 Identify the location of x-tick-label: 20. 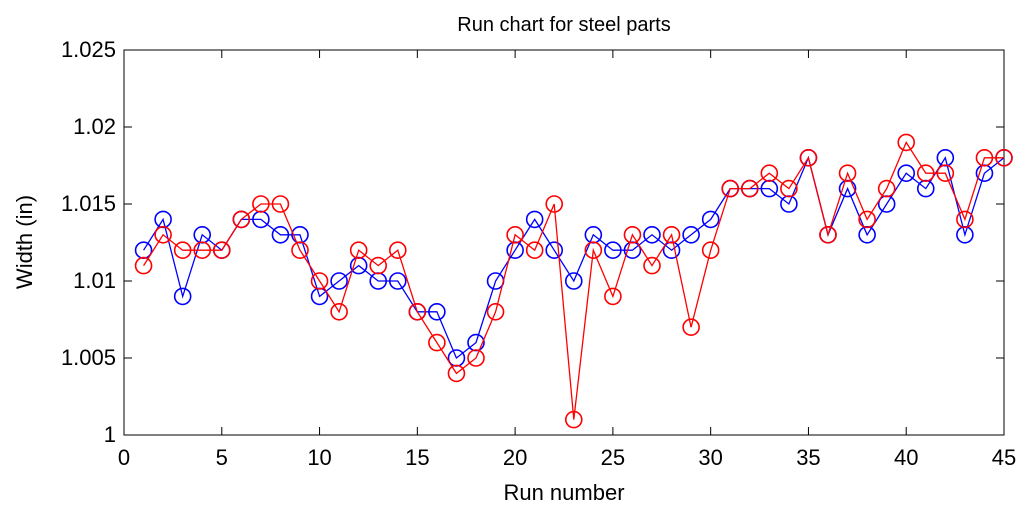
(515, 457).